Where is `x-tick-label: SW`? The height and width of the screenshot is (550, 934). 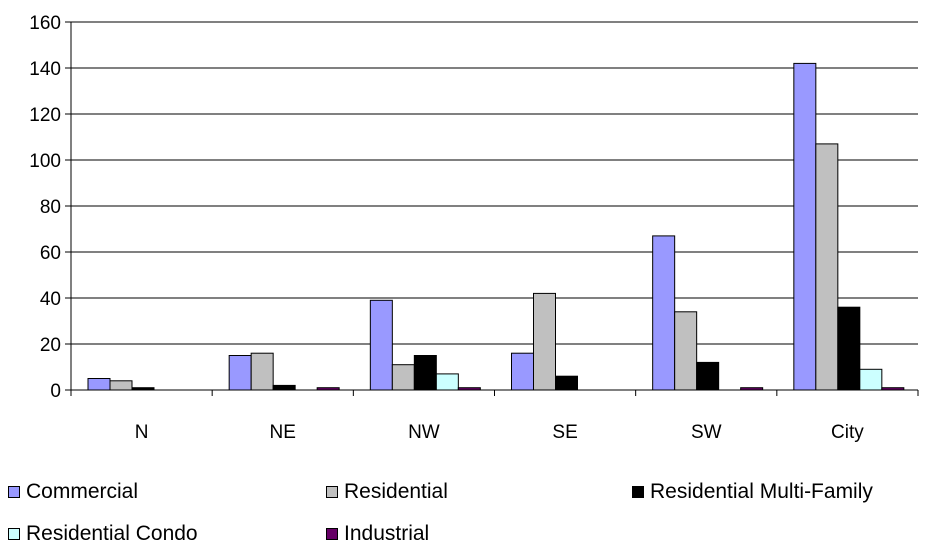
x-tick-label: SW is located at coordinates (706, 432).